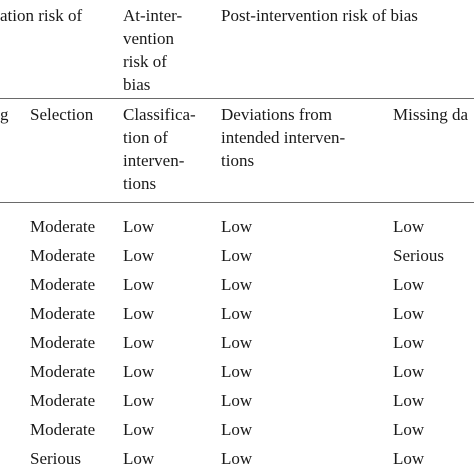 The image size is (474, 474). I want to click on header-line: intended interven-, so click(283, 137).